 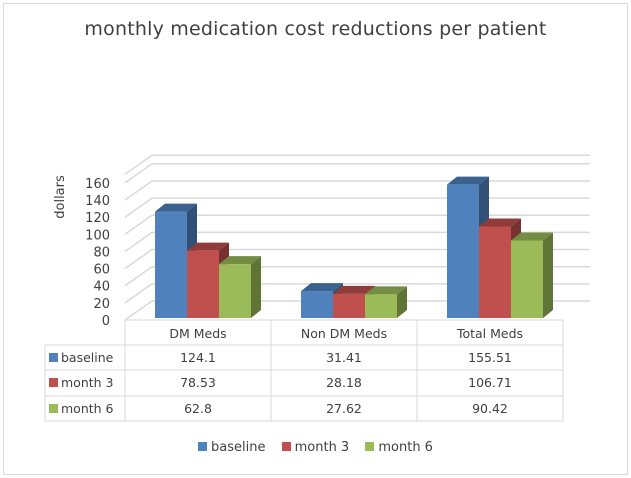 I want to click on legend-swatch-baseline, so click(x=203, y=446).